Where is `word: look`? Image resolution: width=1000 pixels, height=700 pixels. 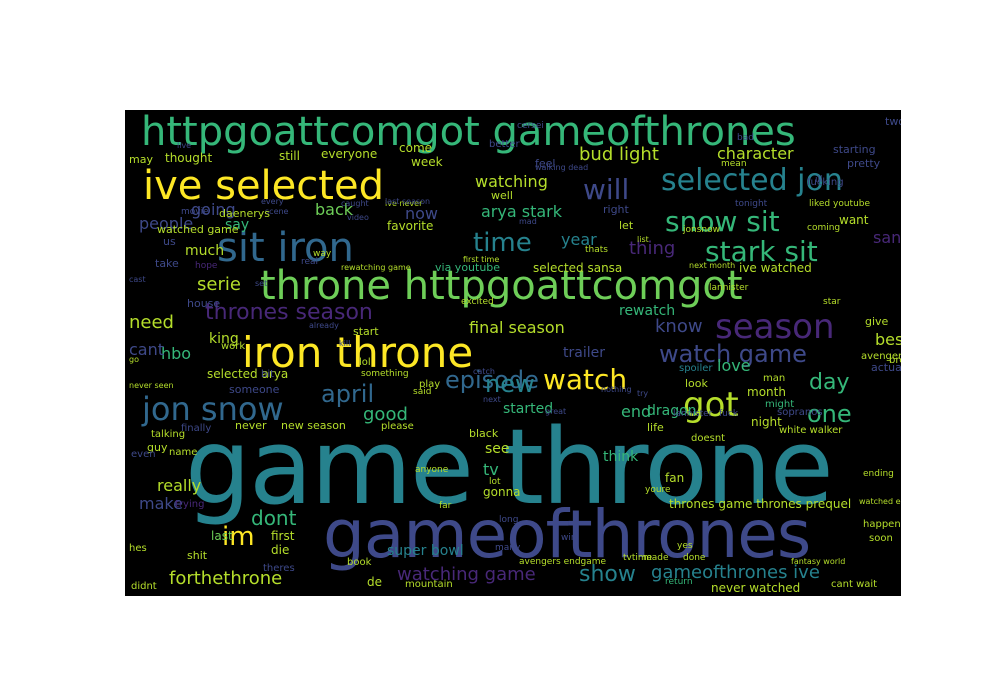 word: look is located at coordinates (696, 383).